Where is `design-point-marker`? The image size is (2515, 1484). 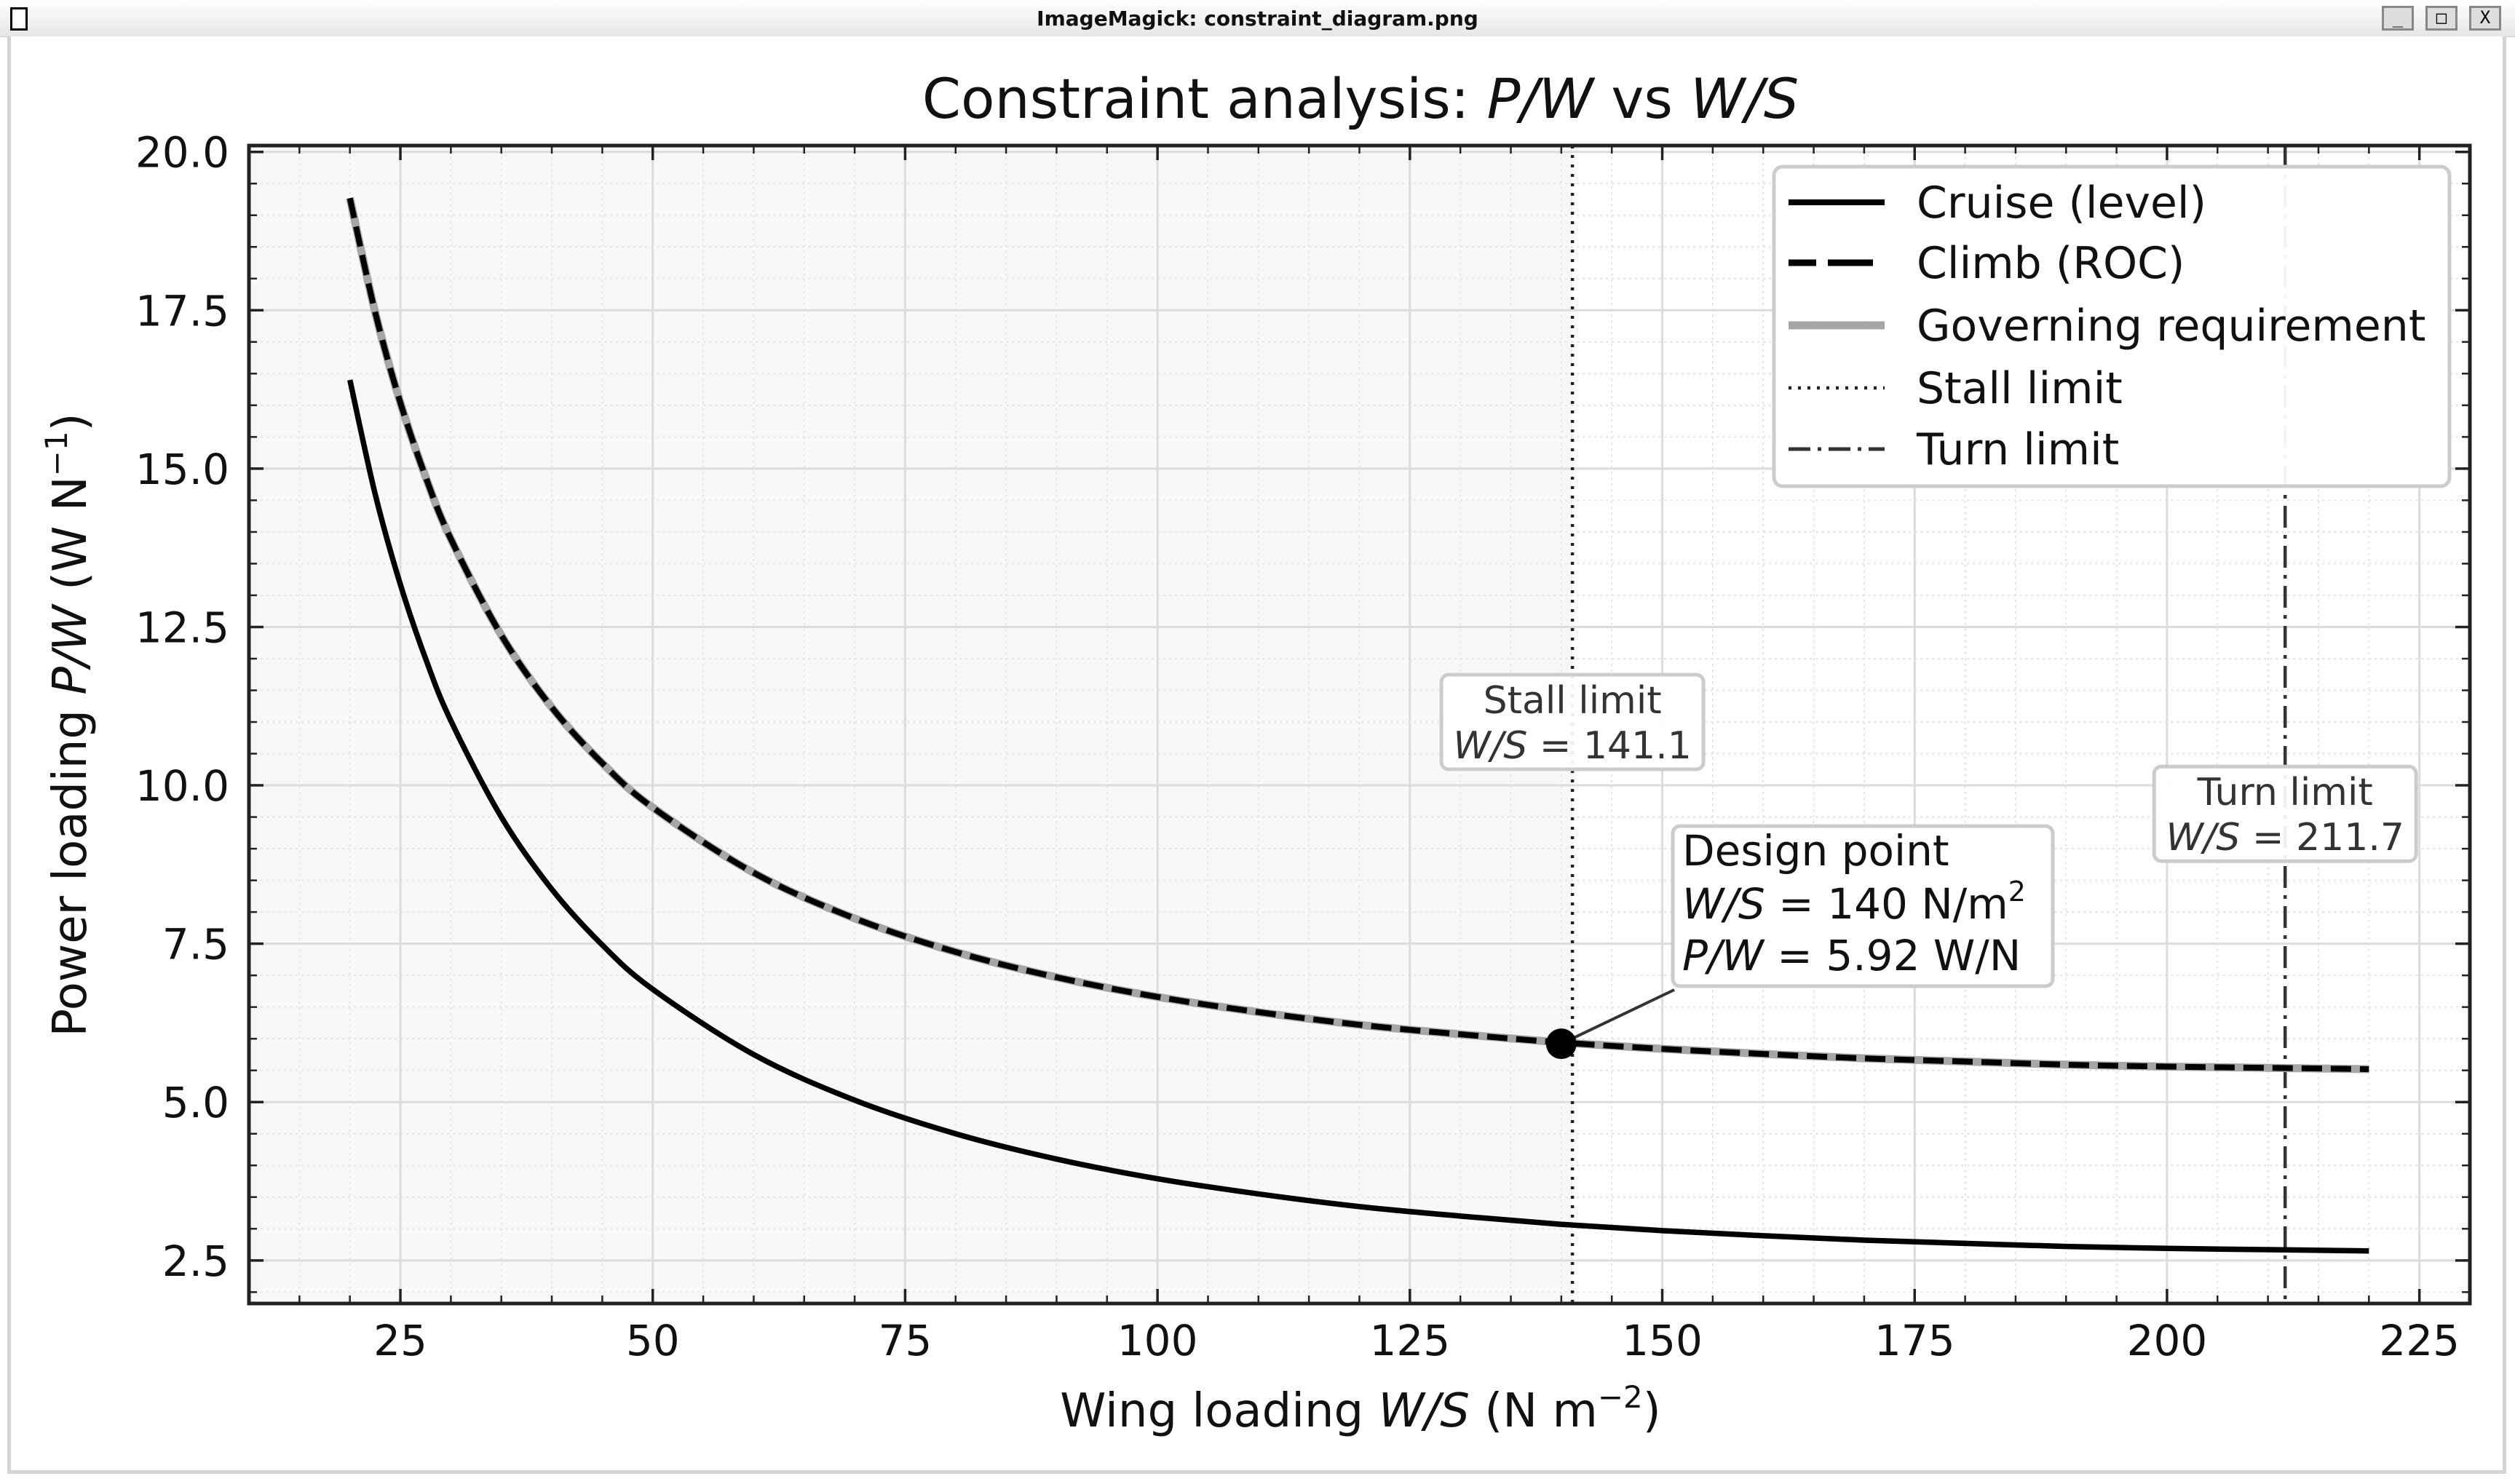 design-point-marker is located at coordinates (1561, 1044).